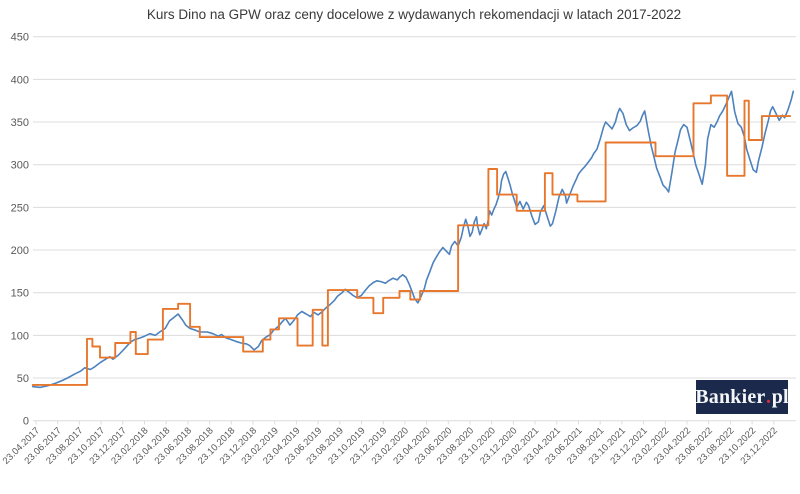 This screenshot has width=800, height=494. What do you see at coordinates (20, 80) in the screenshot?
I see `y-tick-label: 400` at bounding box center [20, 80].